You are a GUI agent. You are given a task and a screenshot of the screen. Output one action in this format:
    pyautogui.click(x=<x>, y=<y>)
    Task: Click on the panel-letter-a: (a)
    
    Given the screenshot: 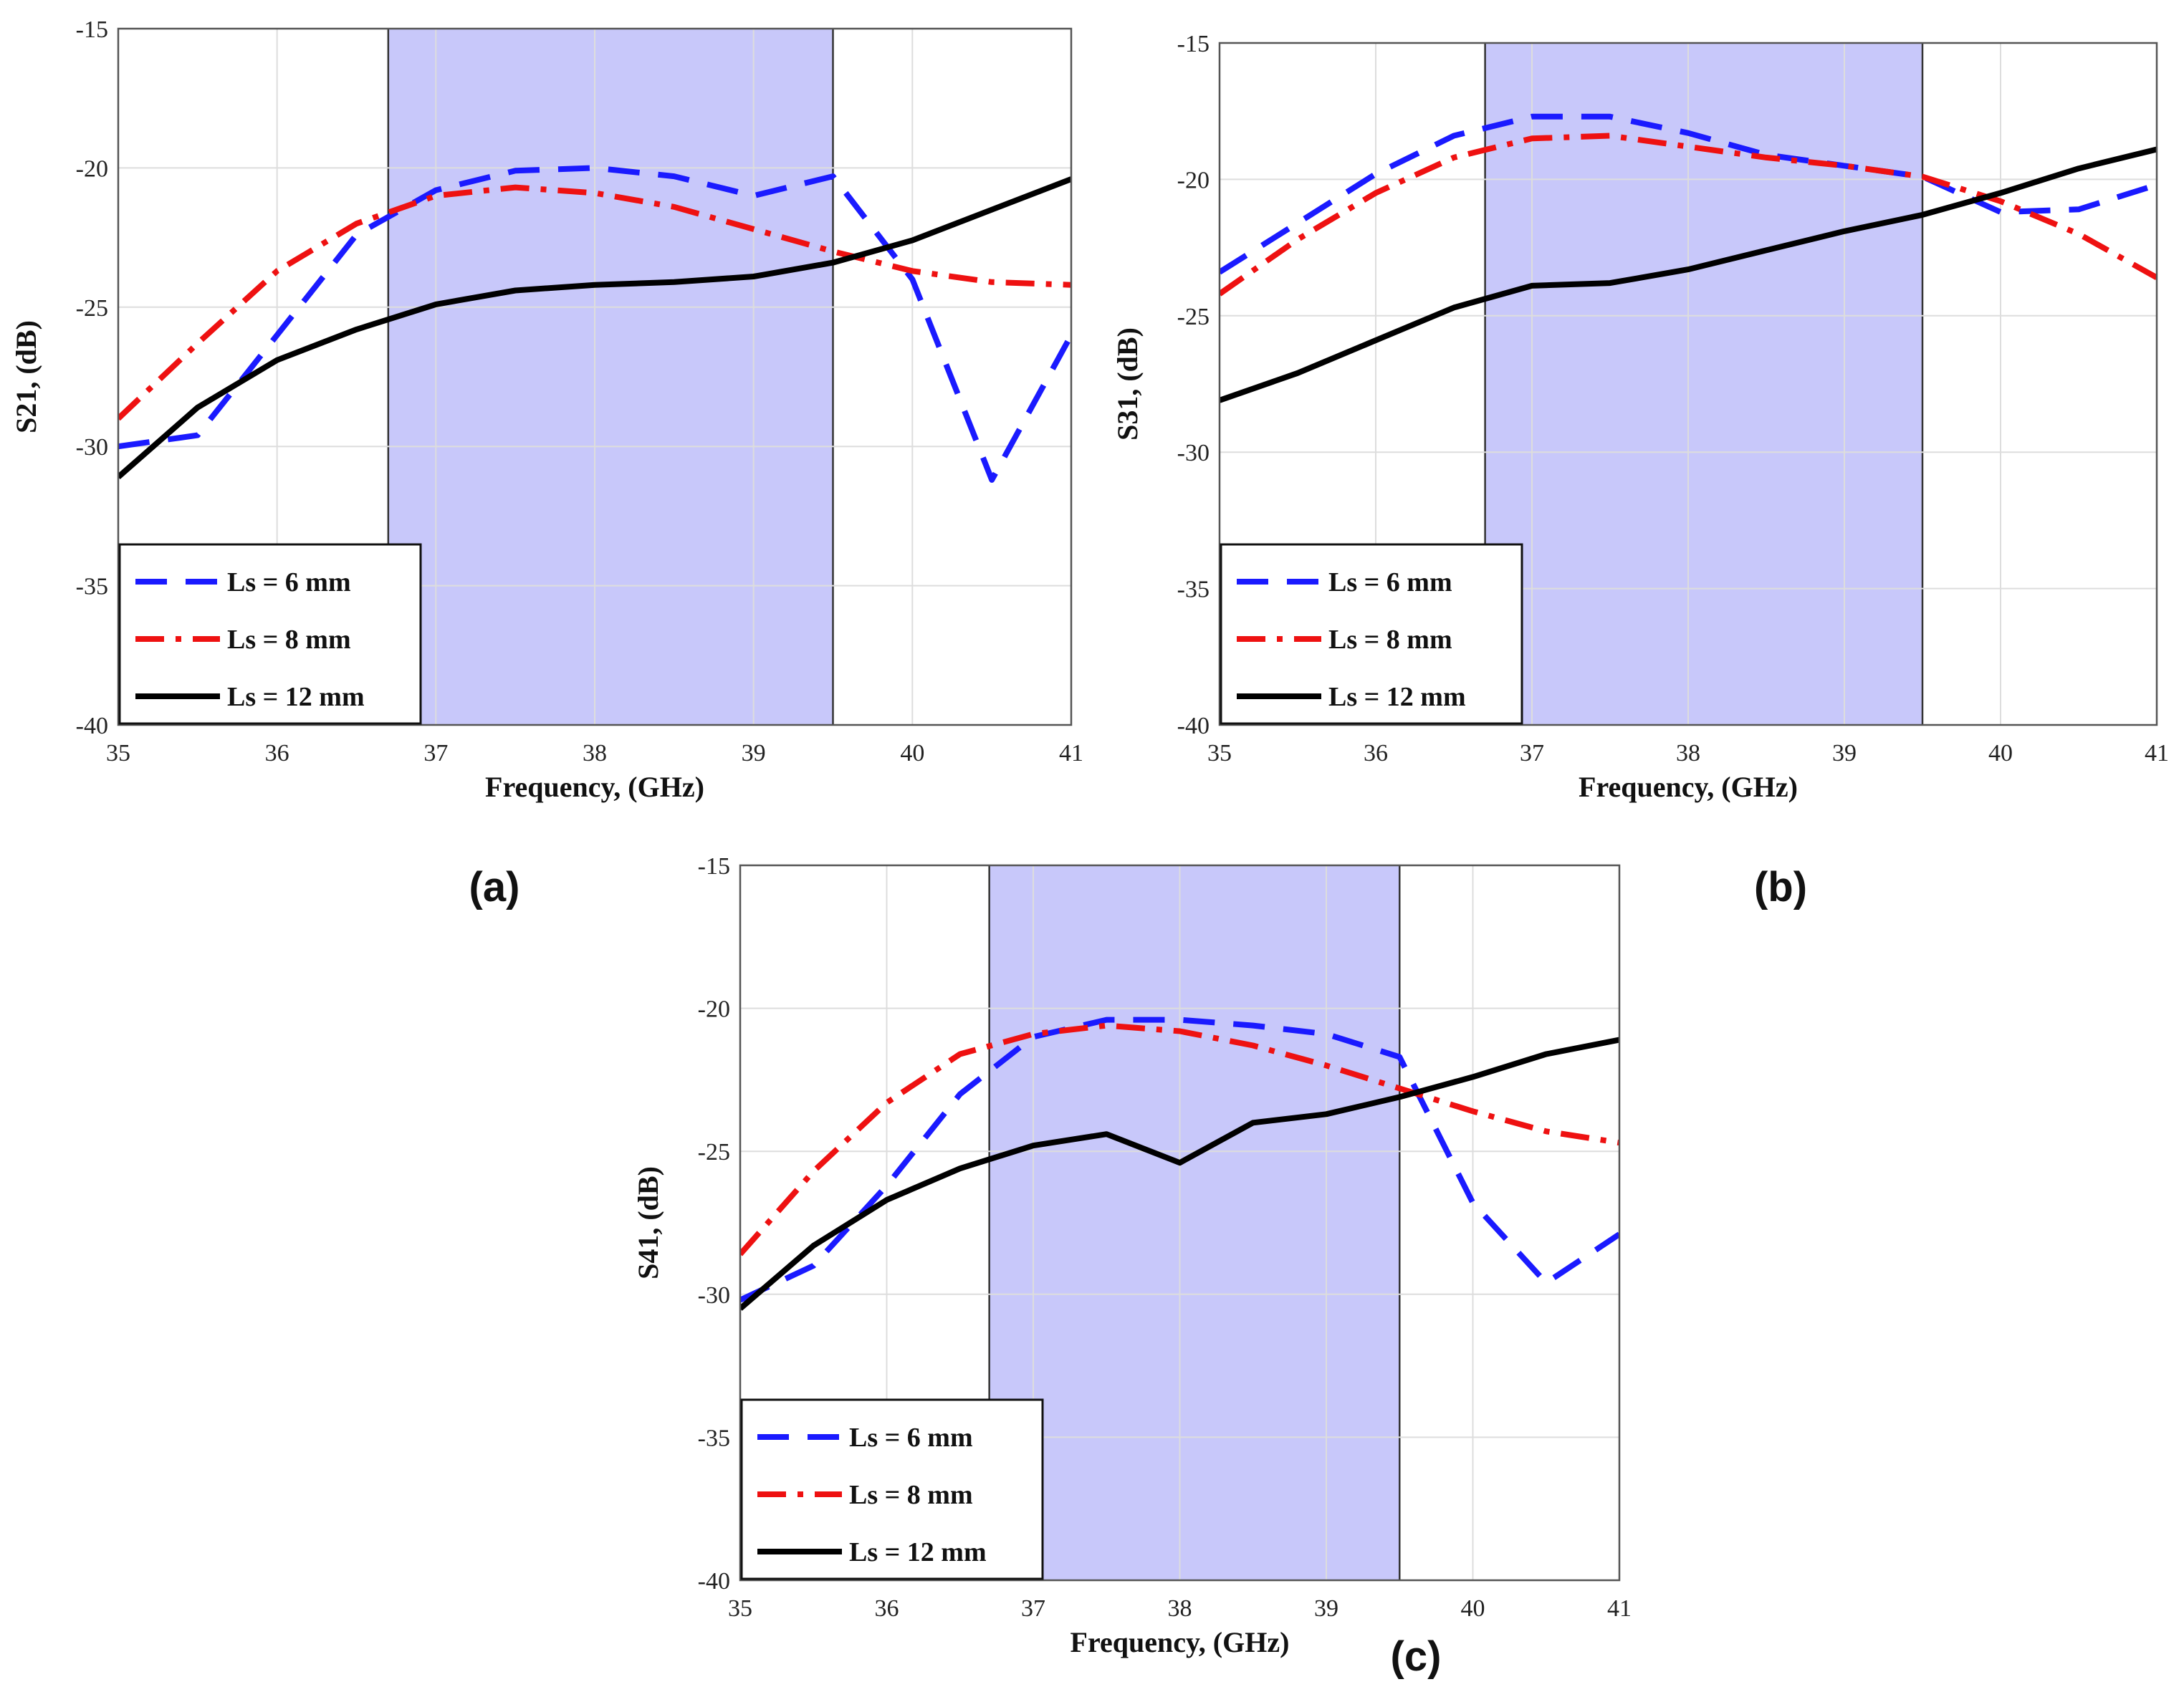 What is the action you would take?
    pyautogui.click(x=494, y=887)
    